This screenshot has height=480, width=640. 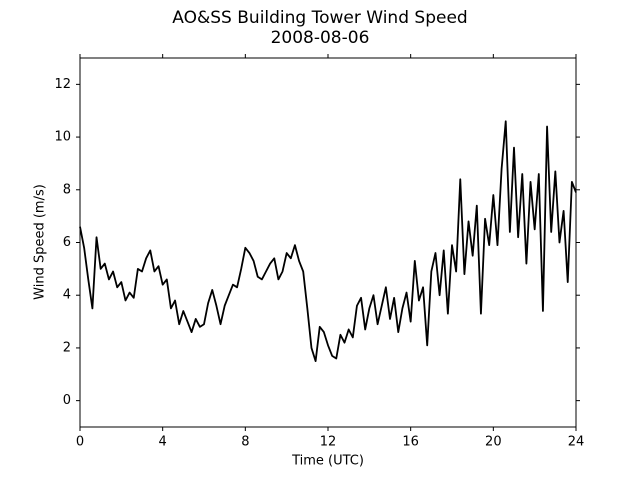 What do you see at coordinates (328, 442) in the screenshot?
I see `x-tick-label: 12` at bounding box center [328, 442].